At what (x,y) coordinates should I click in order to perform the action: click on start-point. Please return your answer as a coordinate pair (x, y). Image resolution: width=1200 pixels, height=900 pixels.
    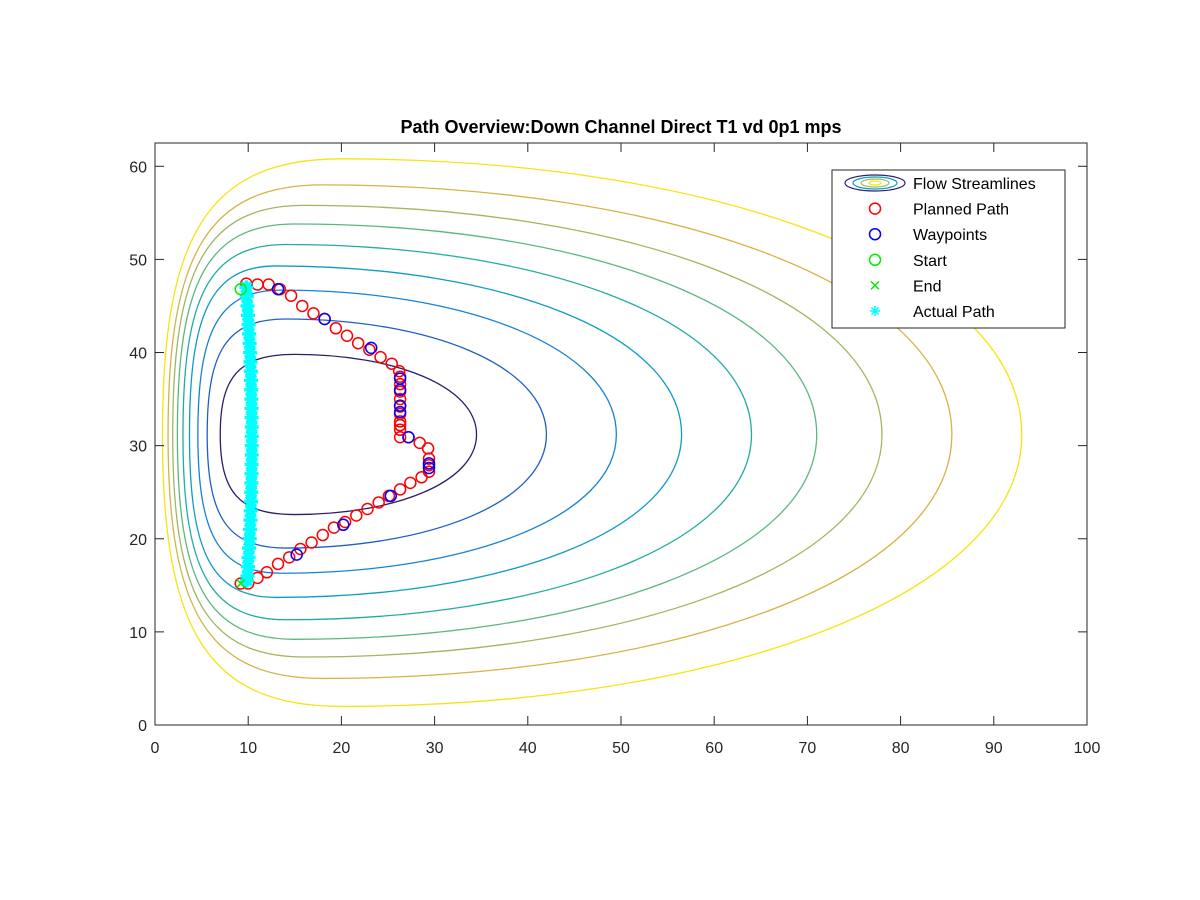
    Looking at the image, I should click on (240, 289).